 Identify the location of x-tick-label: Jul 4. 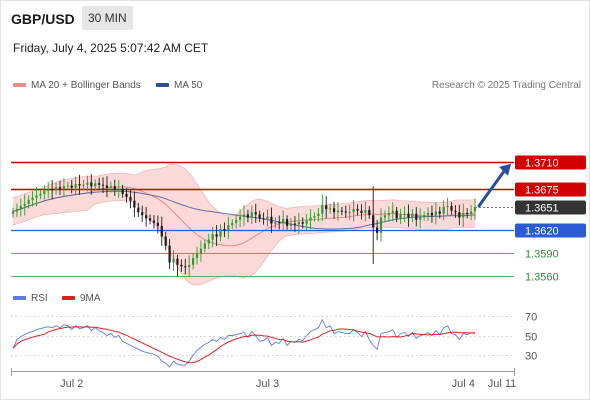
(463, 384).